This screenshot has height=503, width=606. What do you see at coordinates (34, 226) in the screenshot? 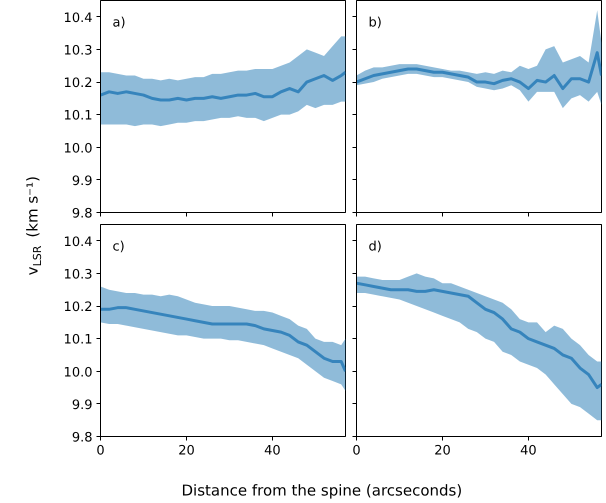
I see `y-axis-title: vLSR (km s⁻¹)` at bounding box center [34, 226].